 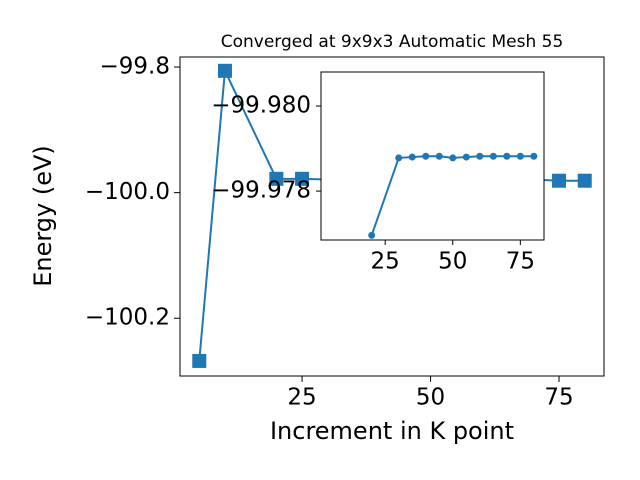 I want to click on chart-title: Converged at 9x9x3 Automatic Mesh 55, so click(x=392, y=42).